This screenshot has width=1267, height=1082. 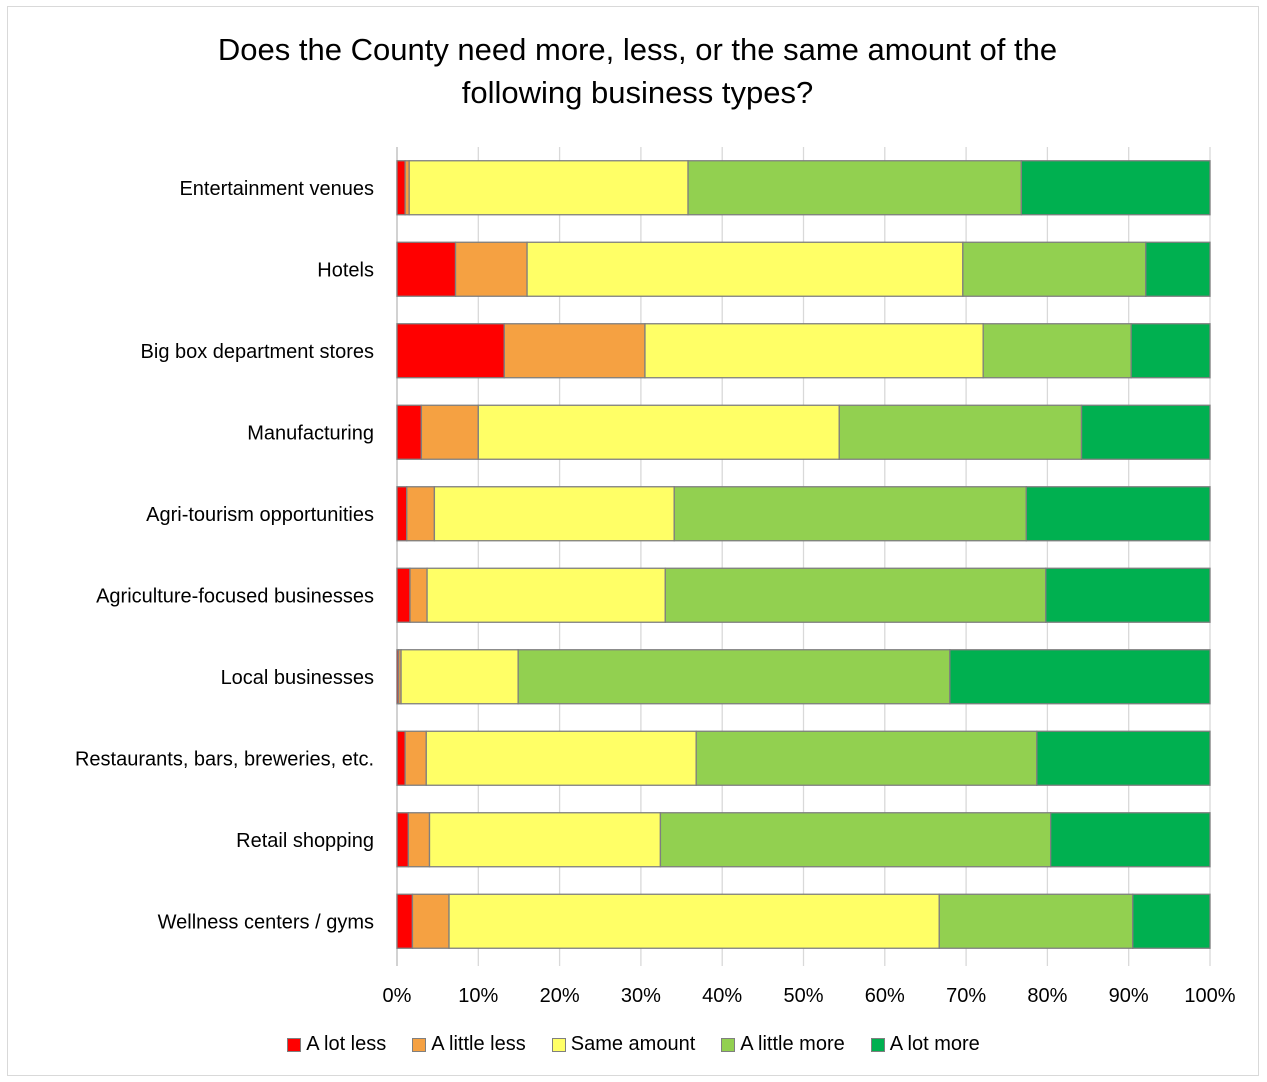 What do you see at coordinates (310, 433) in the screenshot?
I see `category-label: Manufacturing` at bounding box center [310, 433].